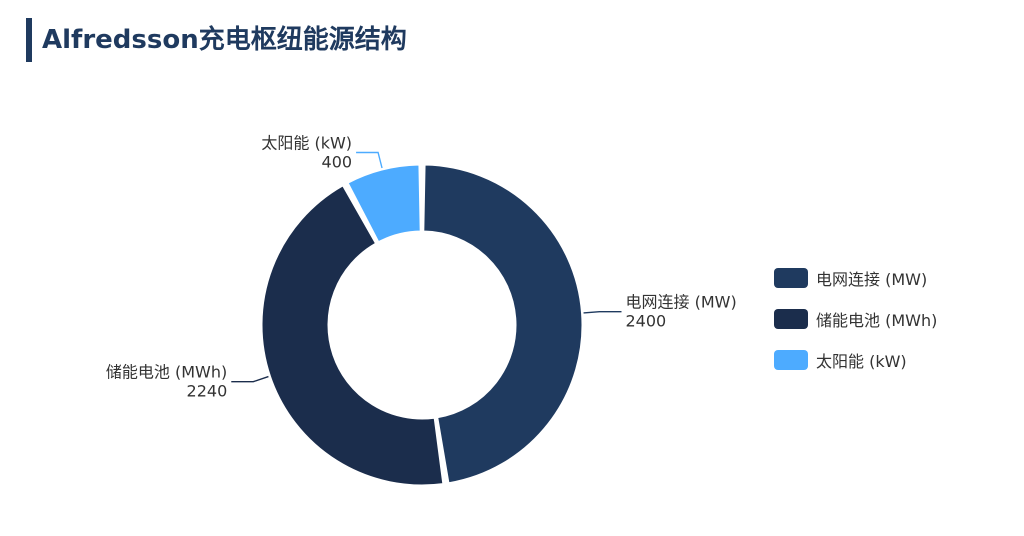 The image size is (1024, 536). Describe the element at coordinates (166, 372) in the screenshot. I see `slice-label-battery: 储能电池 (MWh)` at that location.